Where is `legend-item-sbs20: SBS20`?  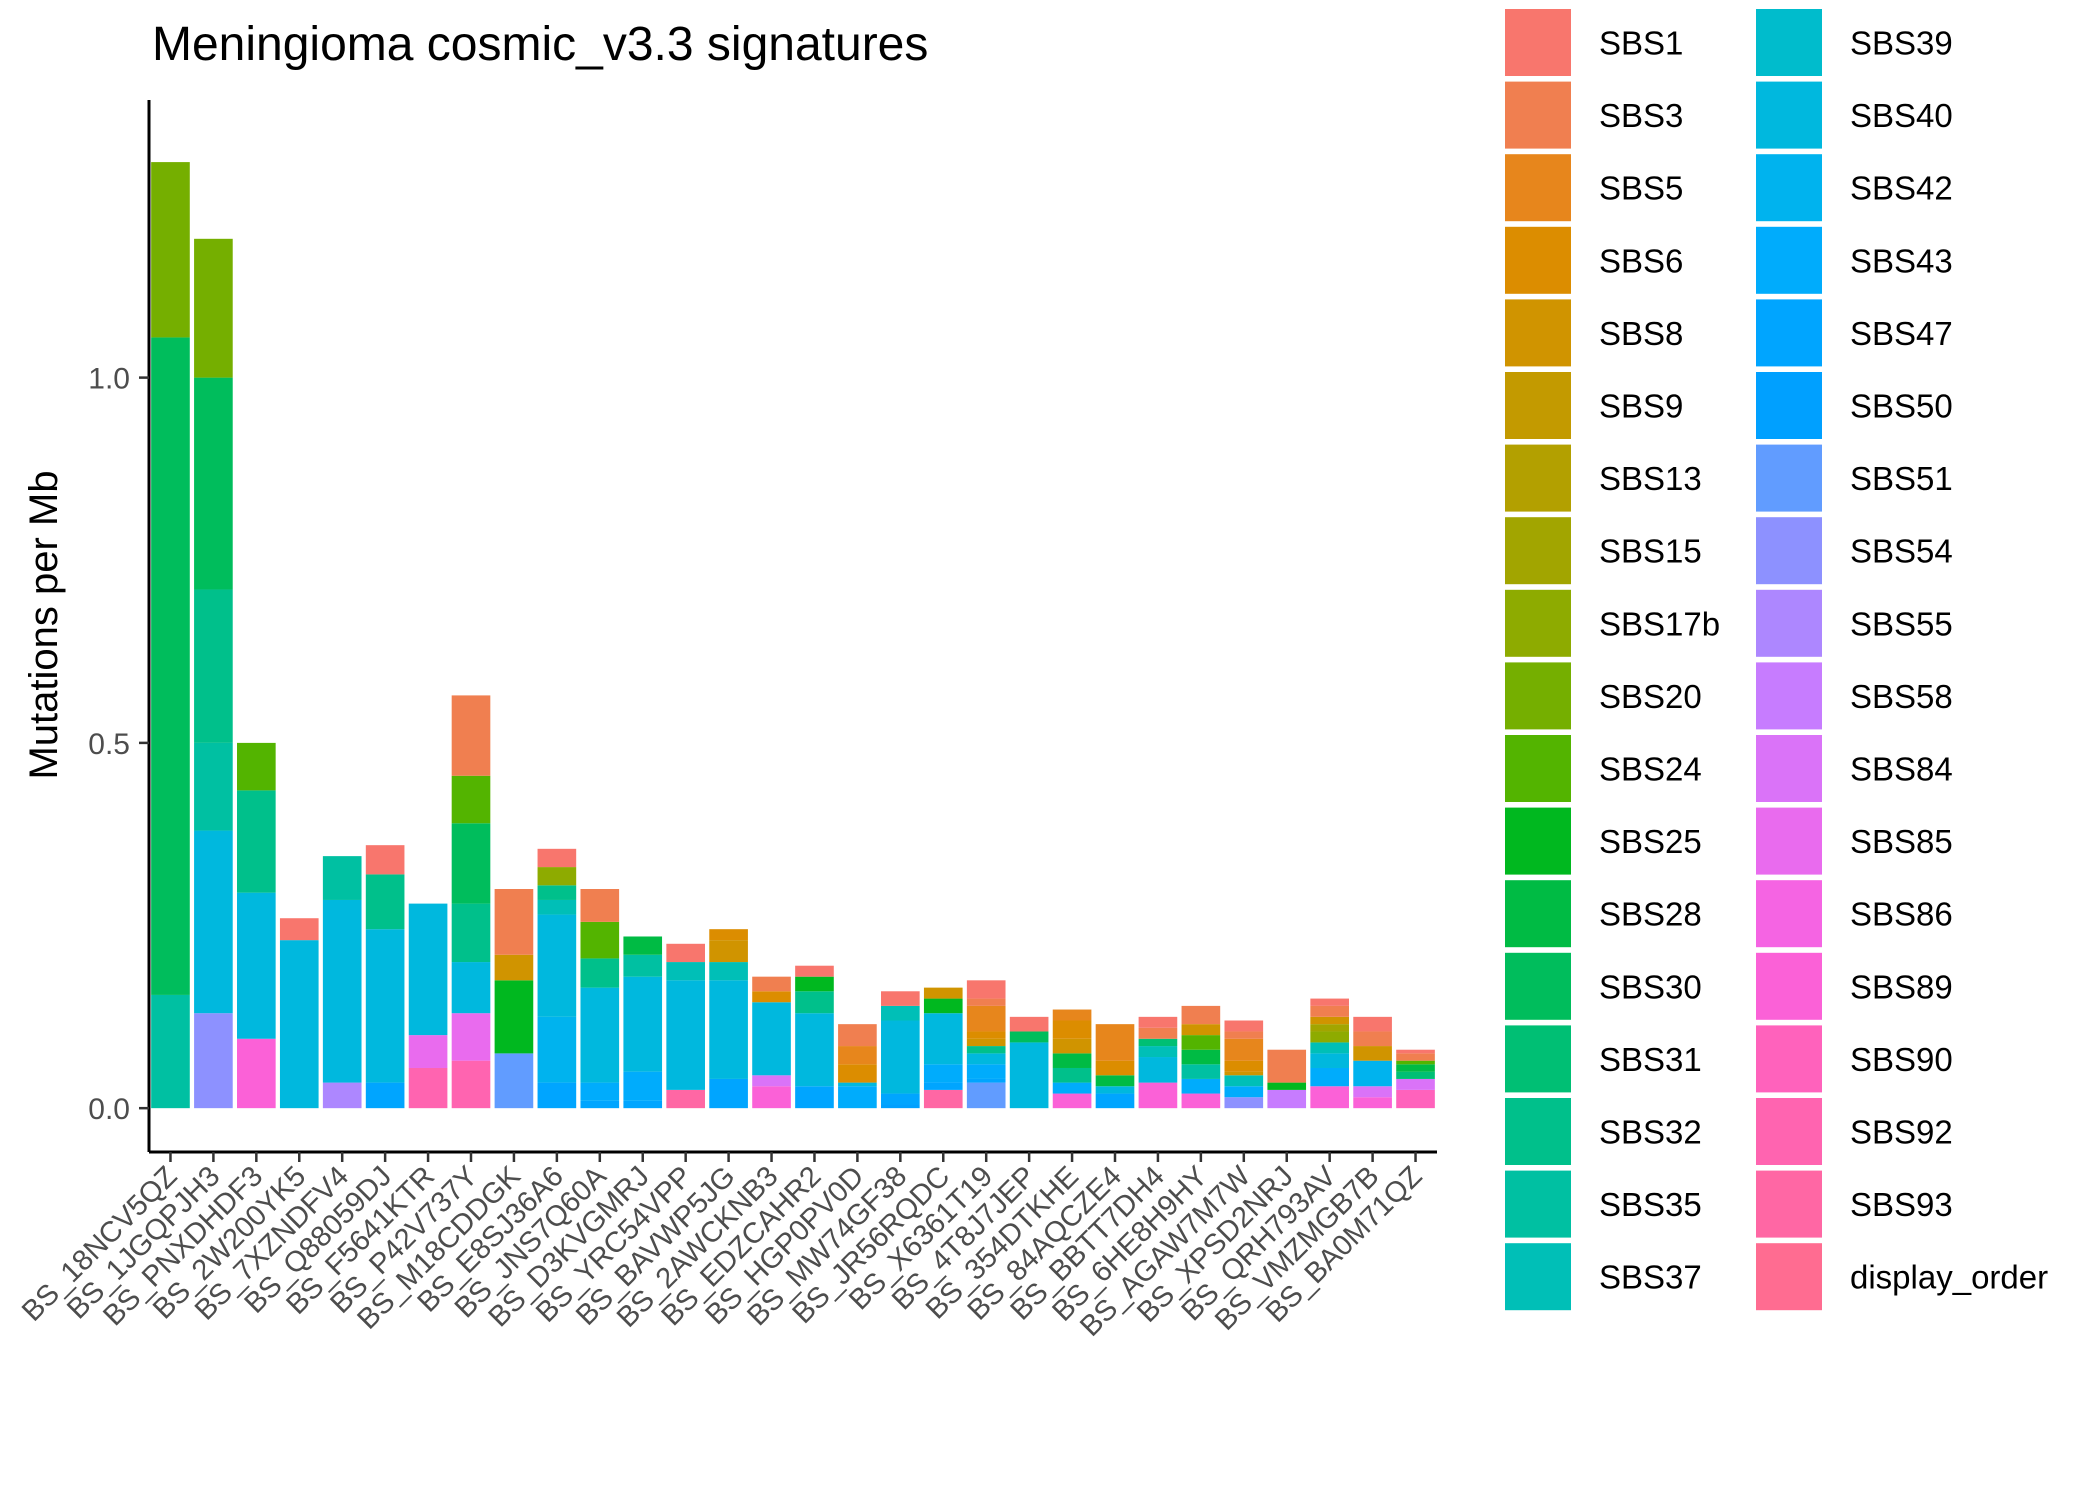
legend-item-sbs20: SBS20 is located at coordinates (1603, 696).